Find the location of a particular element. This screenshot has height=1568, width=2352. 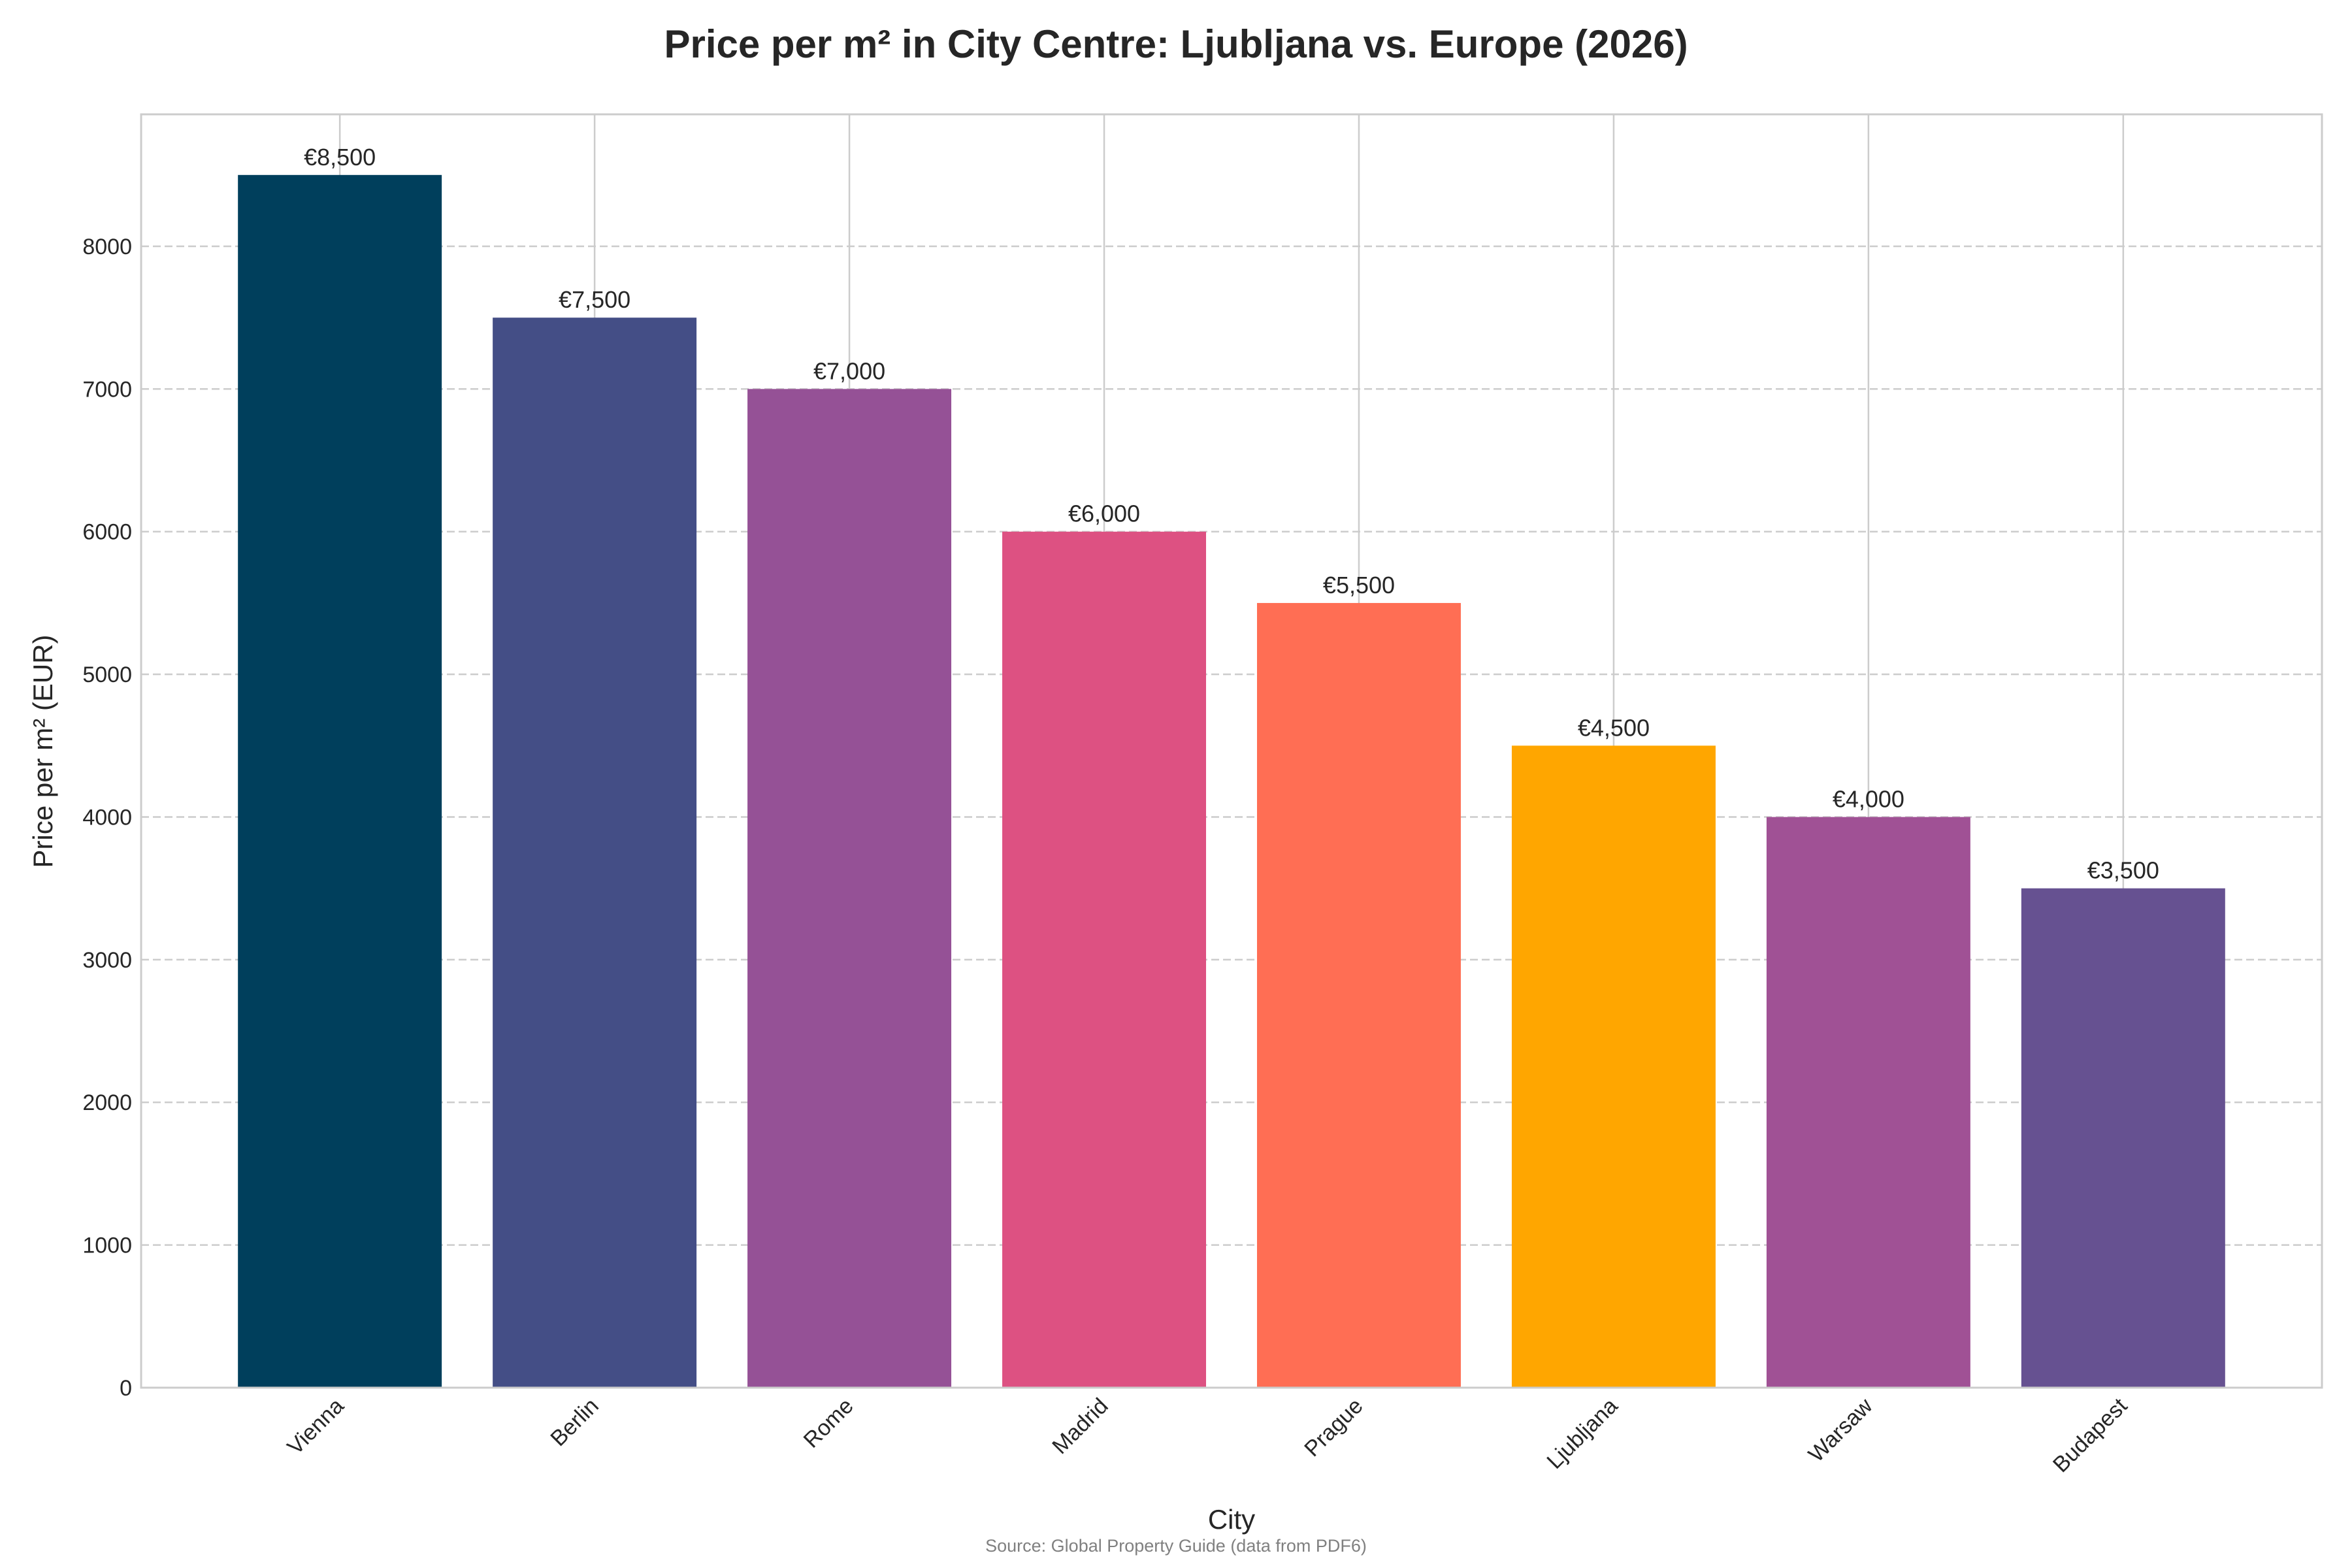

bar-berlin is located at coordinates (595, 853).